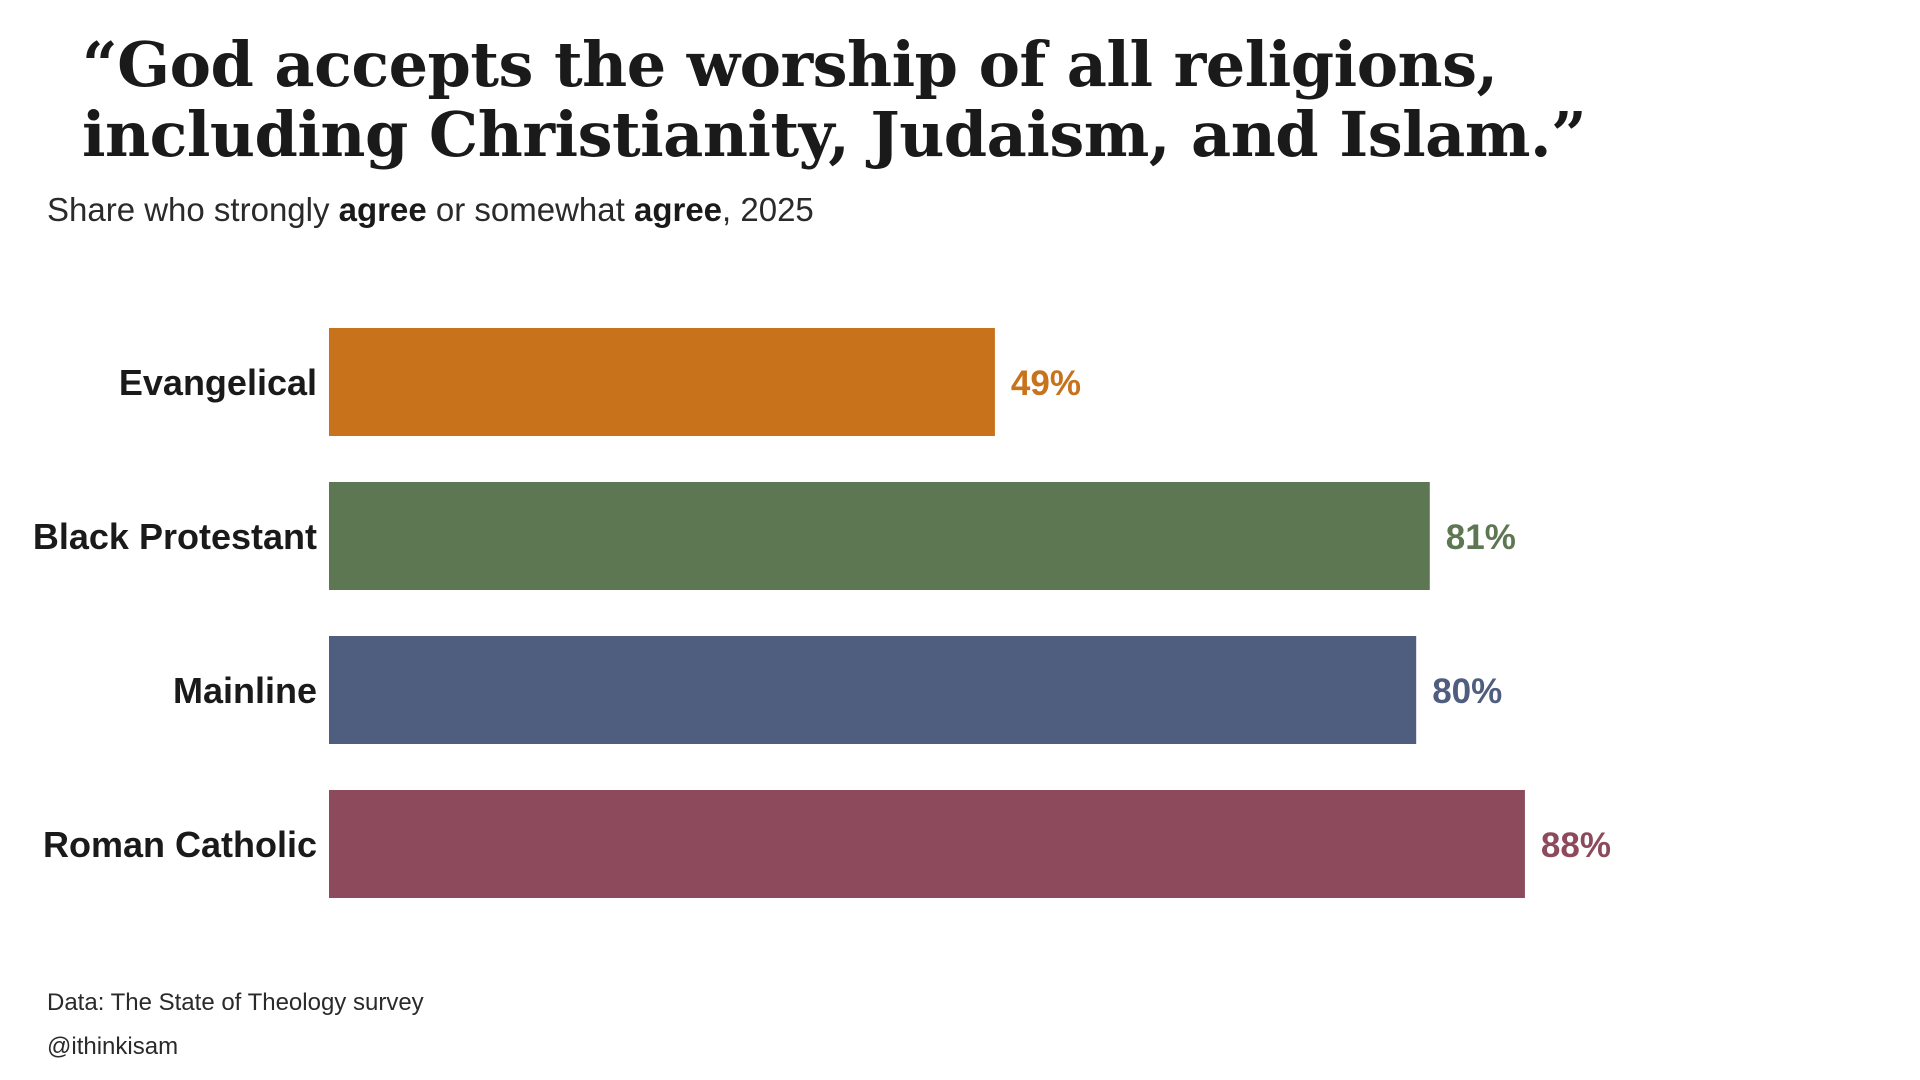  Describe the element at coordinates (879, 536) in the screenshot. I see `bar-black-protestant` at that location.